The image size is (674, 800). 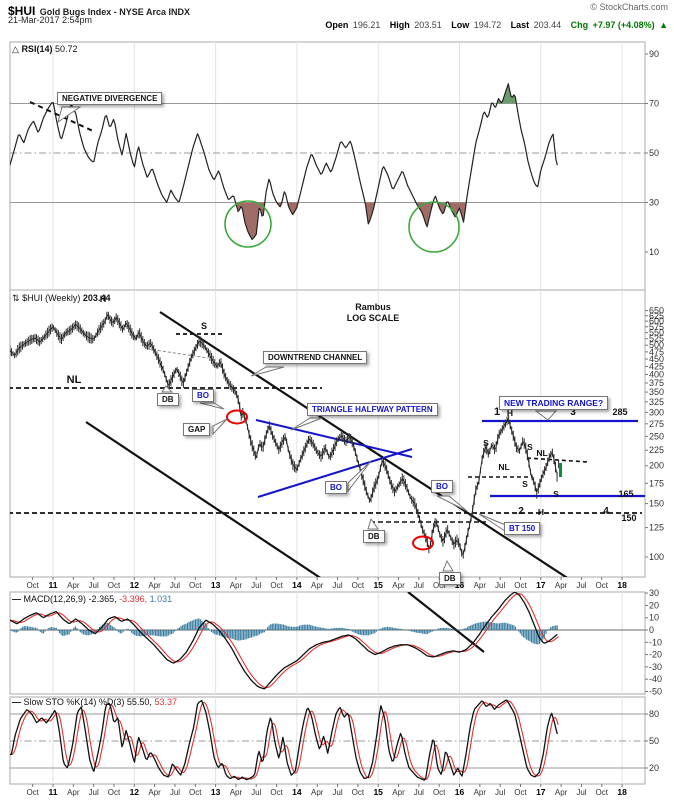 What do you see at coordinates (487, 25) in the screenshot?
I see `low-value: 194.72` at bounding box center [487, 25].